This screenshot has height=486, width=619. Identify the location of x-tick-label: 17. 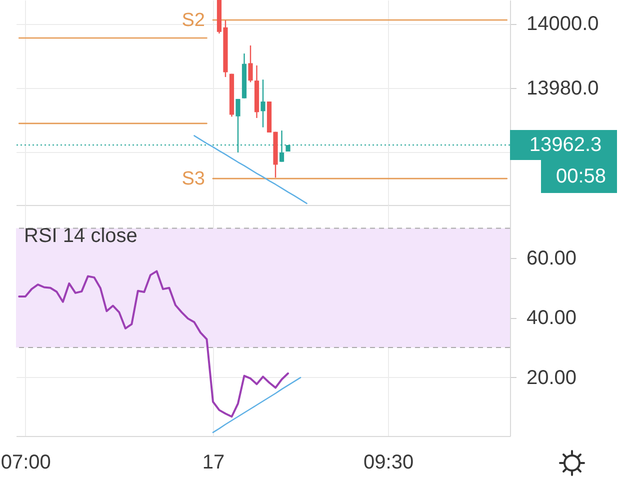
(213, 463).